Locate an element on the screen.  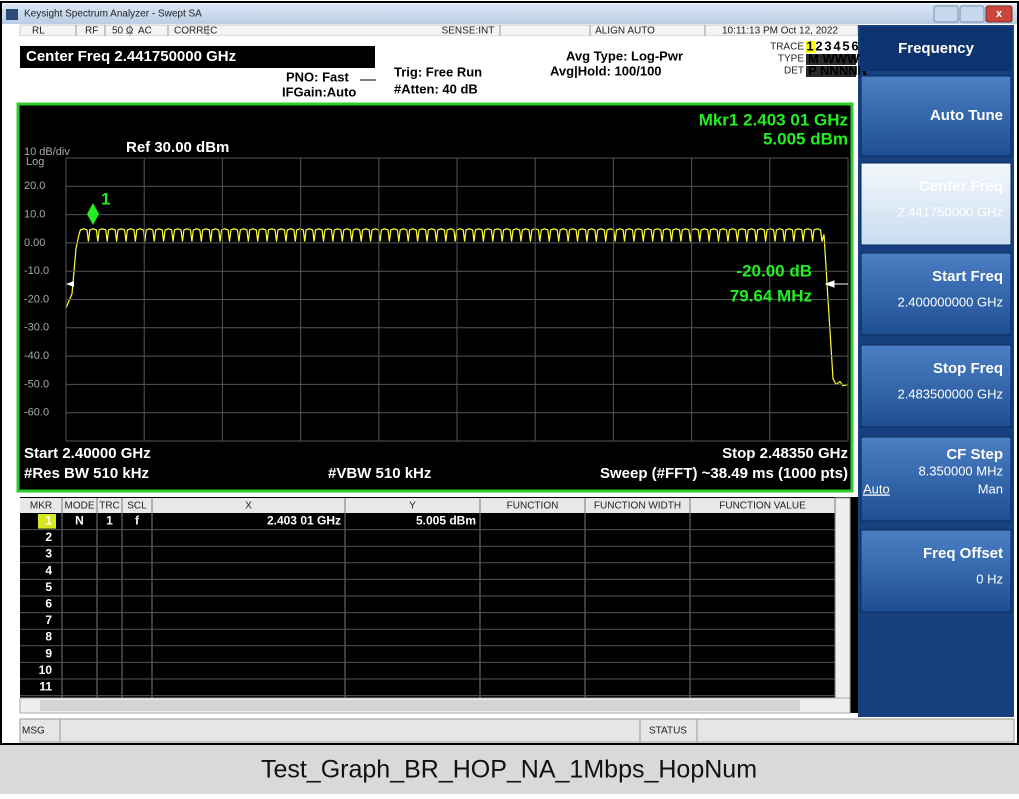
det-value: P NNNNN is located at coordinates (837, 70).